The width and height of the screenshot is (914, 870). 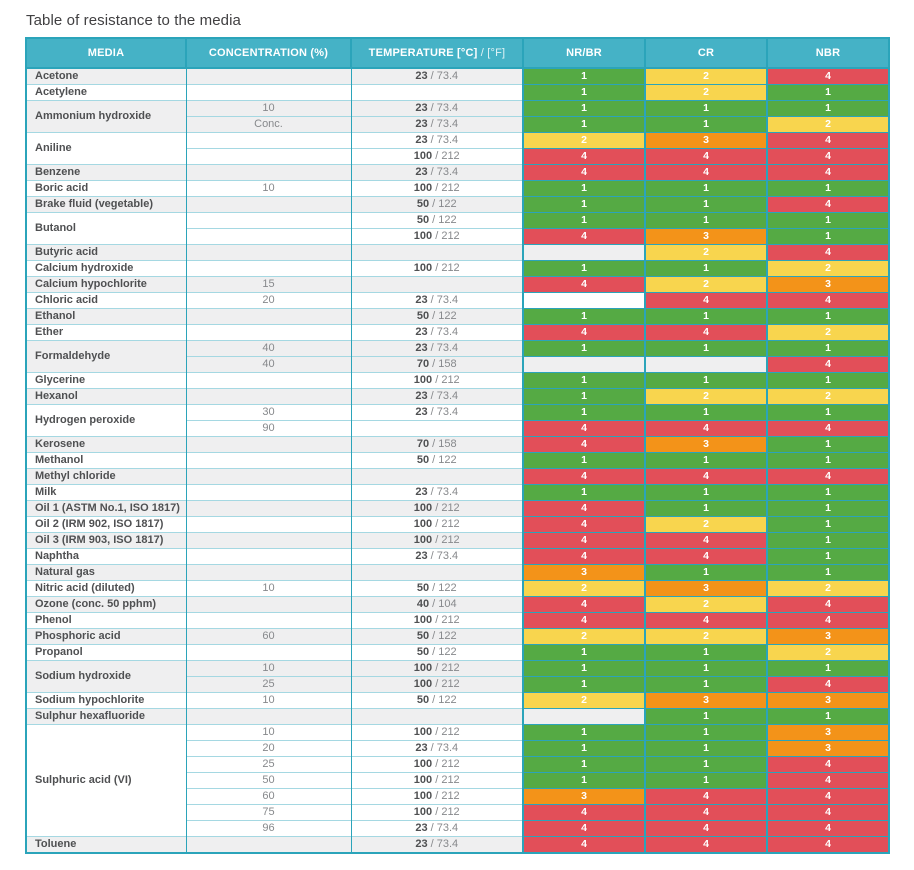 What do you see at coordinates (436, 252) in the screenshot?
I see `temperature-cell` at bounding box center [436, 252].